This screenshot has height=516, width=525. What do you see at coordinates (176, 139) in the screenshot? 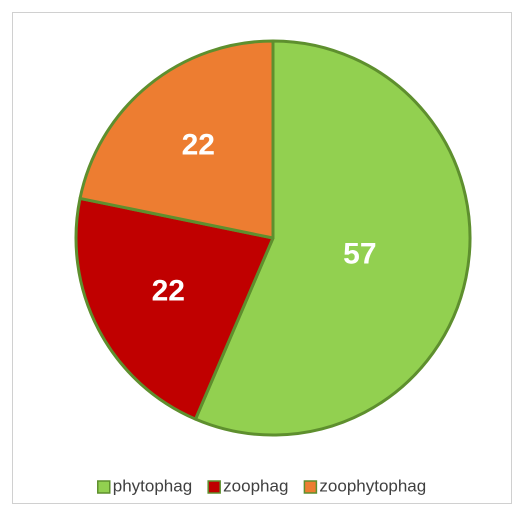
I see `pie-slice` at bounding box center [176, 139].